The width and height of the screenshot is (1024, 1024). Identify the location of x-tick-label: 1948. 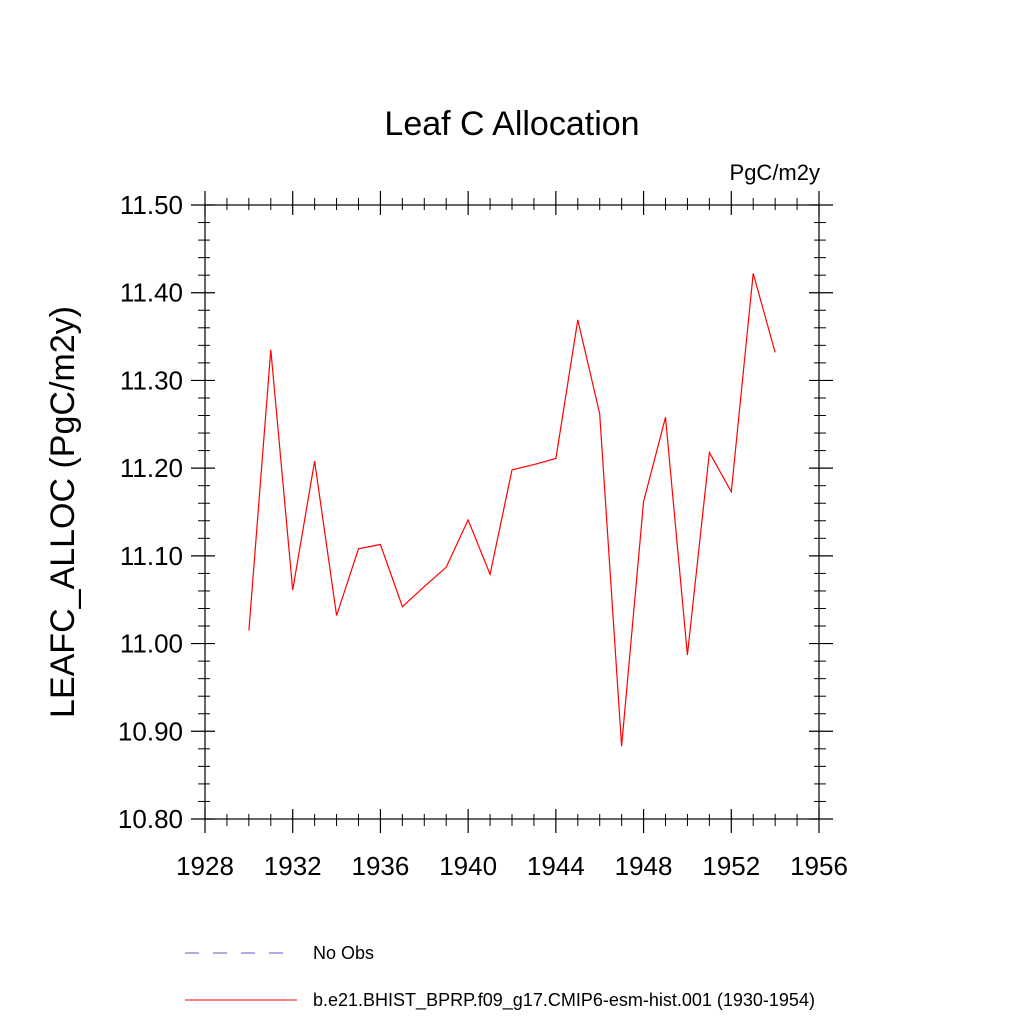
(644, 866).